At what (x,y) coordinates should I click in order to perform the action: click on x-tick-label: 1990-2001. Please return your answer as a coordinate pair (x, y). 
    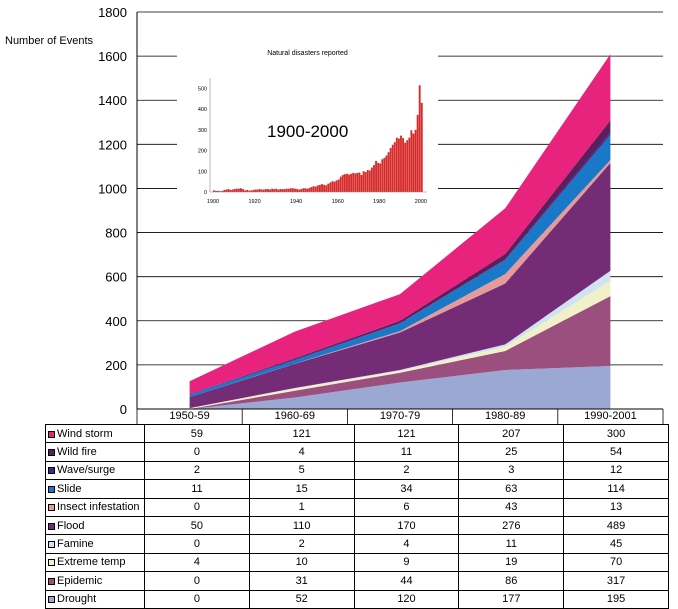
    Looking at the image, I should click on (610, 416).